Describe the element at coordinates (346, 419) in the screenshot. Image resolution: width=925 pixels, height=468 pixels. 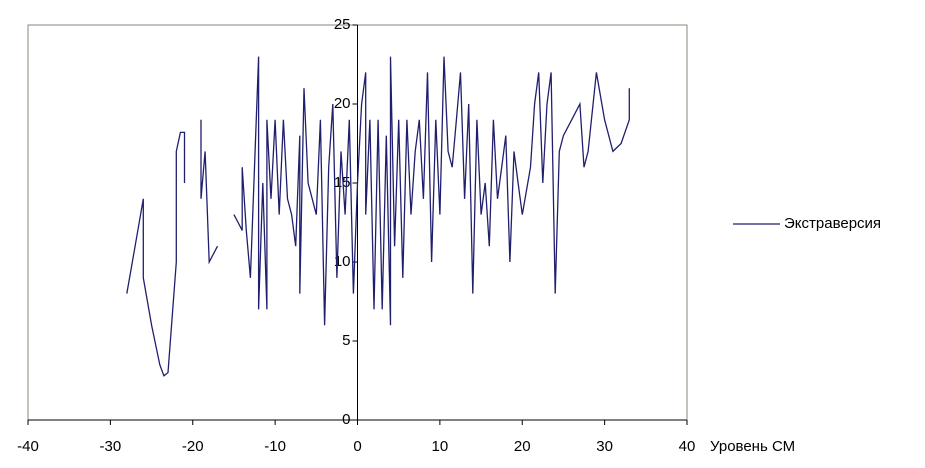
I see `y-tick-label: 0` at that location.